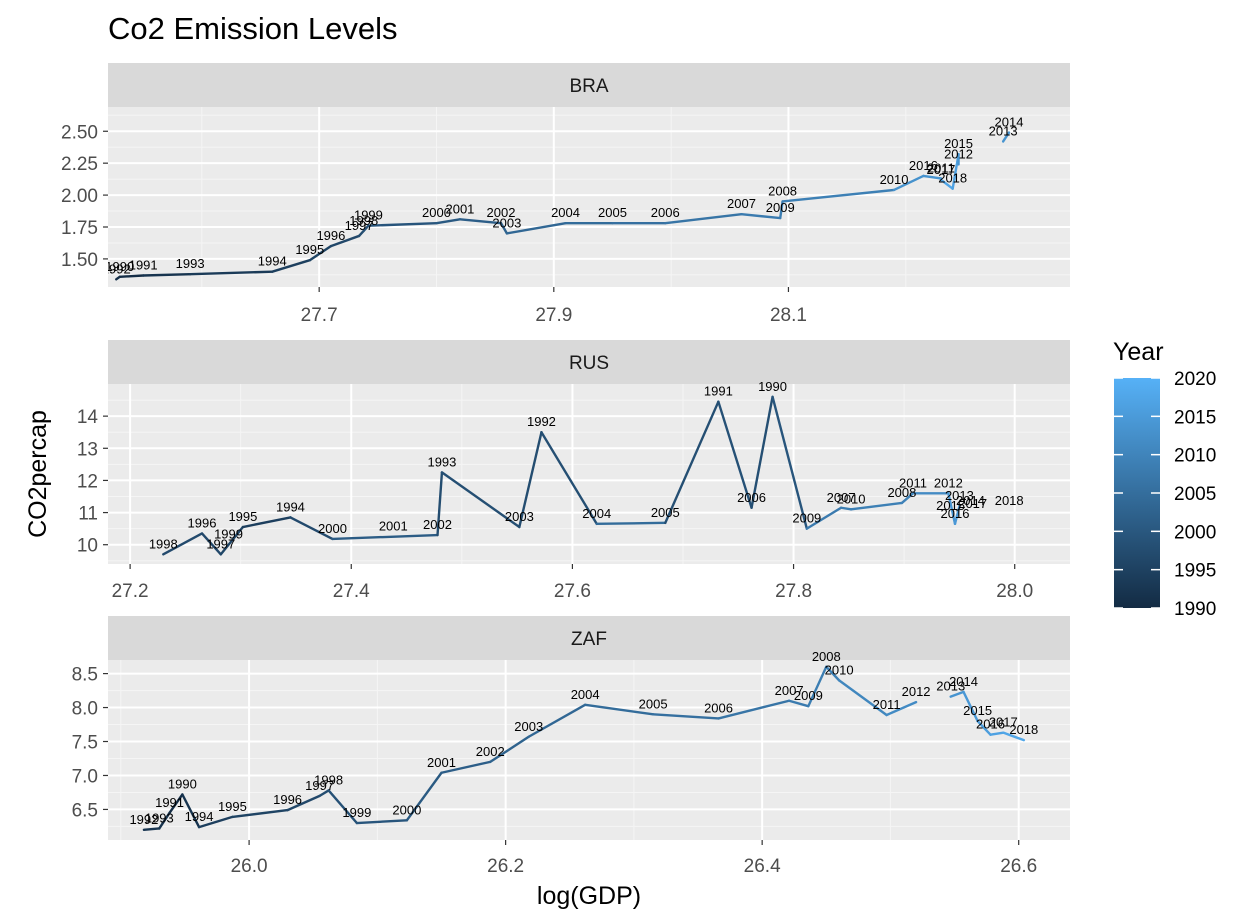  Describe the element at coordinates (589, 896) in the screenshot. I see `x-axis-title: log(GDP)` at that location.